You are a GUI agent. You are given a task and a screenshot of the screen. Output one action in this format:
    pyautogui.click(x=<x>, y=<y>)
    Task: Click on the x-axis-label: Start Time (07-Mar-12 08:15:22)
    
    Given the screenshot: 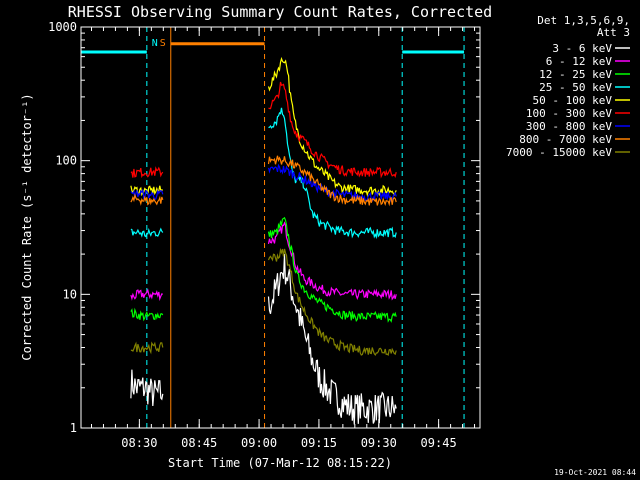 What is the action you would take?
    pyautogui.click(x=280, y=463)
    